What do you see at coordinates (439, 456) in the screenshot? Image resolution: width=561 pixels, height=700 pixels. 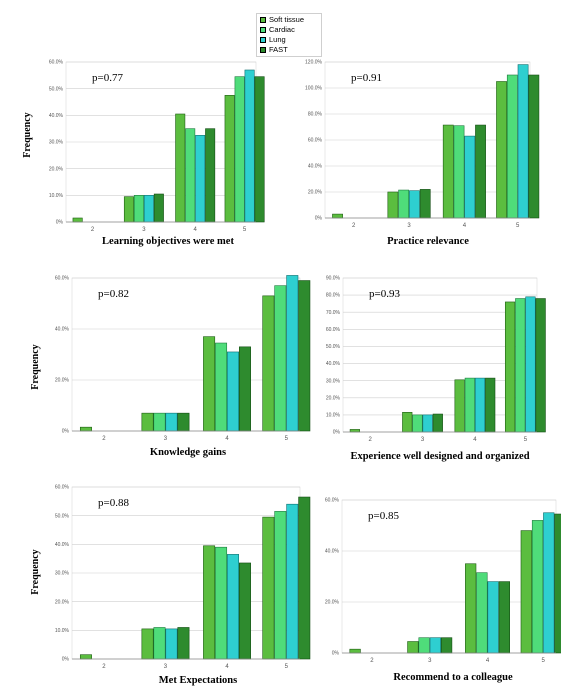 I see `chart-title: Experience well designed and organized` at bounding box center [439, 456].